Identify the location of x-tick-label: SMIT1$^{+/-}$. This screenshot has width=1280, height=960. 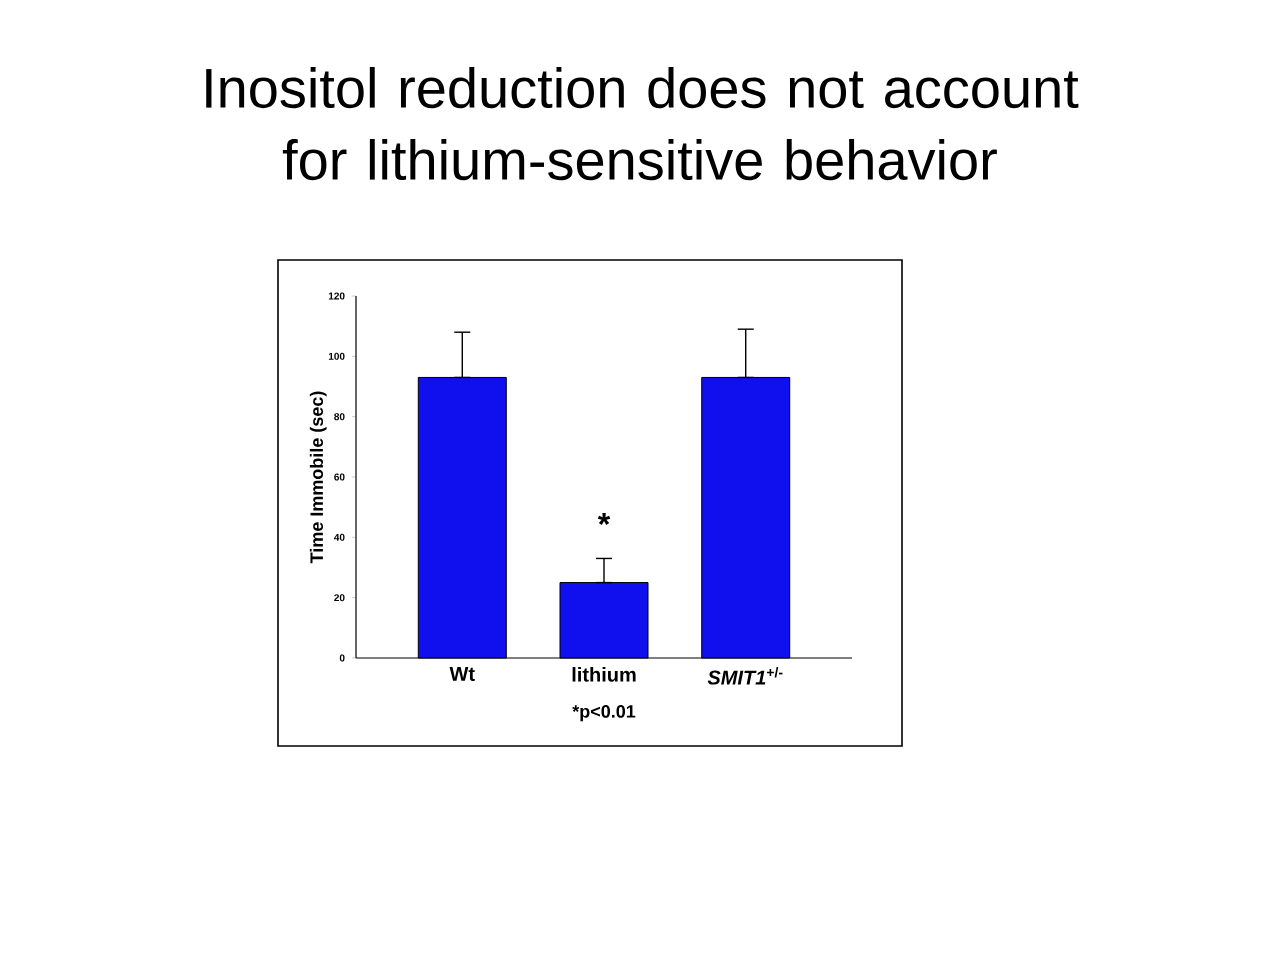
(745, 676).